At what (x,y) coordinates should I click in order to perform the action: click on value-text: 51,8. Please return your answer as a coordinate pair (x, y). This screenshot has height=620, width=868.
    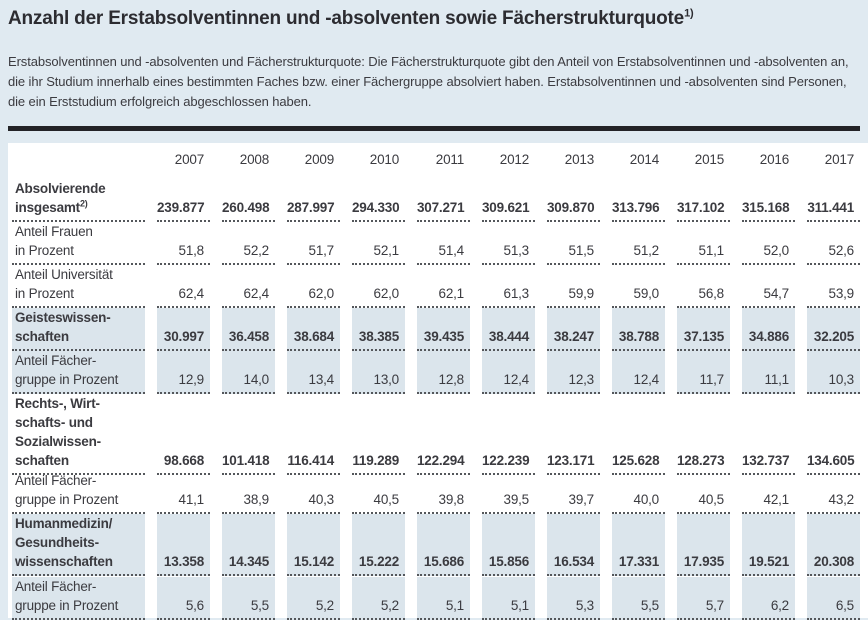
    Looking at the image, I should click on (191, 250).